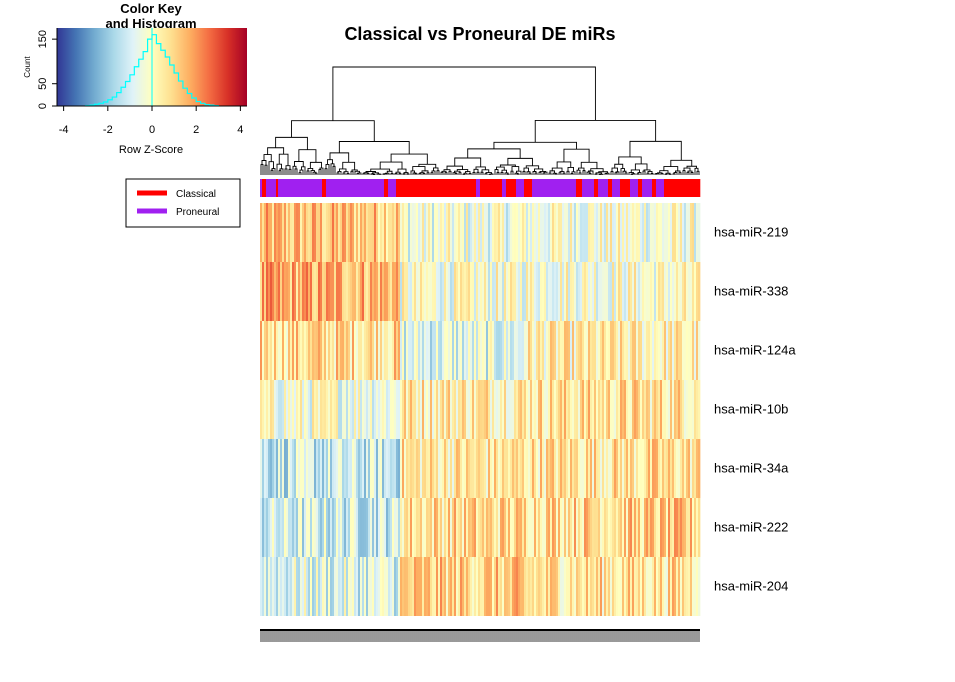 This screenshot has height=682, width=955. I want to click on legend-box, so click(183, 203).